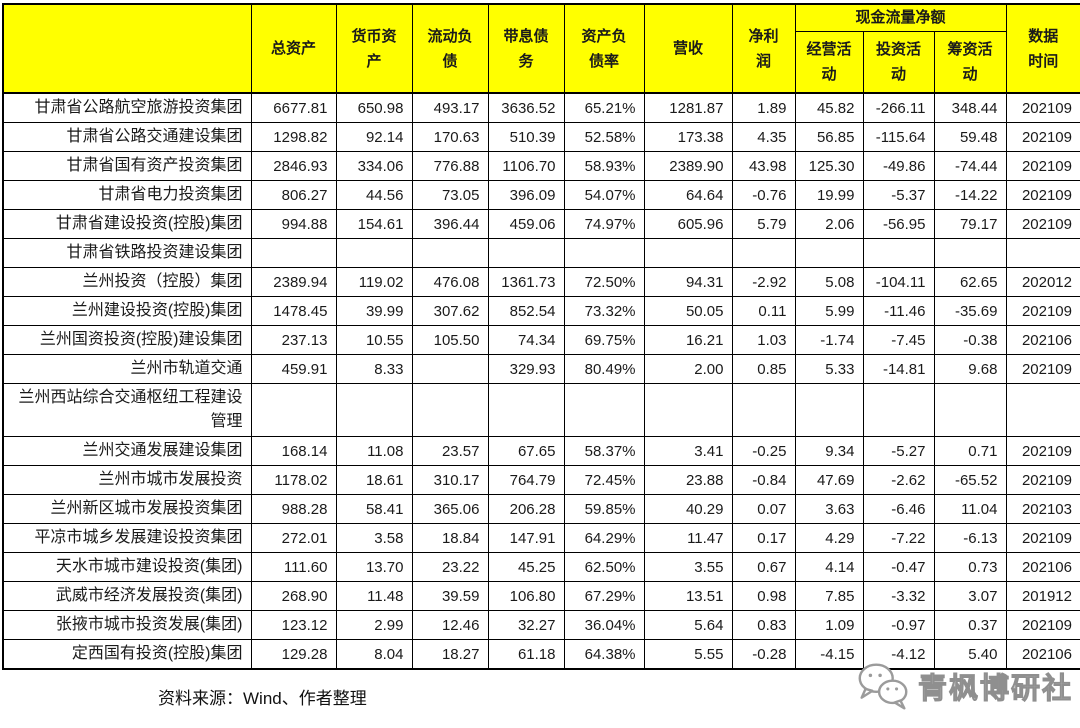 The height and width of the screenshot is (728, 1080). Describe the element at coordinates (526, 451) in the screenshot. I see `value-cell: 67.65` at that location.